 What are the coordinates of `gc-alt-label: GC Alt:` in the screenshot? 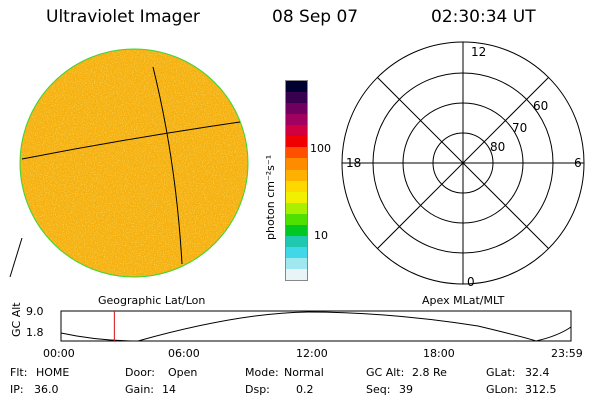 It's located at (385, 372).